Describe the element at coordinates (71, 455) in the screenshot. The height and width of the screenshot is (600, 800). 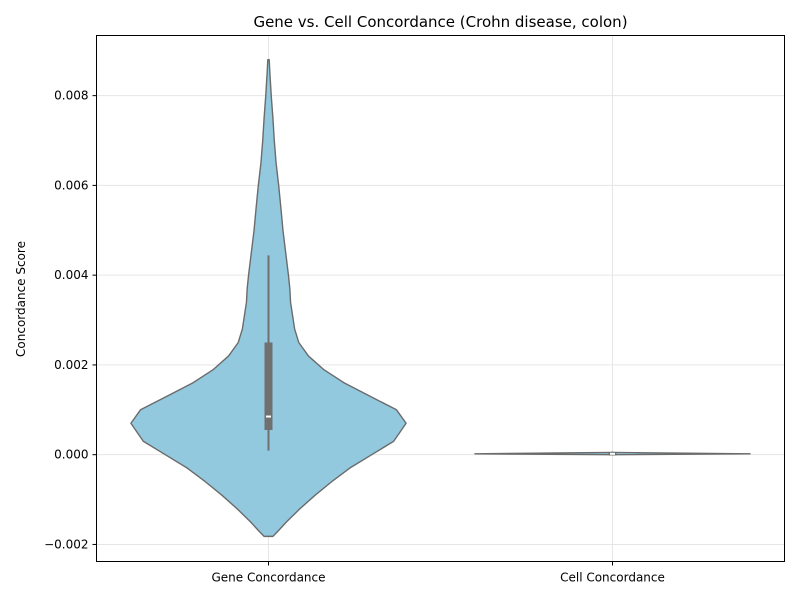
I see `y-tick-label: 0.000` at that location.